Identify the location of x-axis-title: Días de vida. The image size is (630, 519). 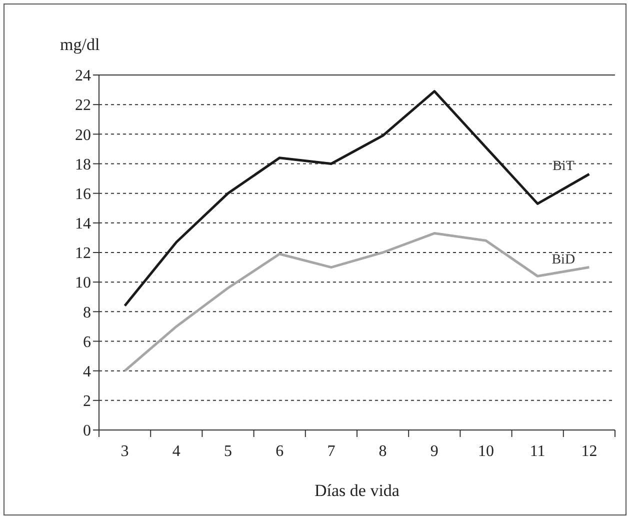
(357, 490).